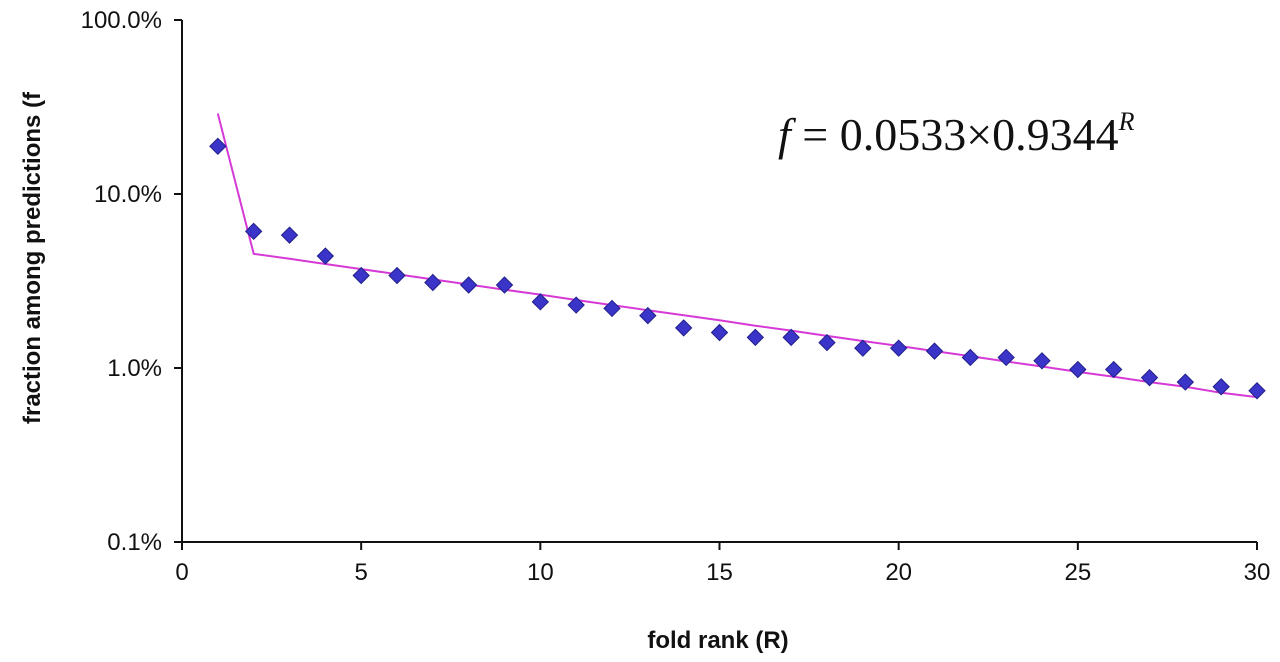 This screenshot has height=662, width=1280. I want to click on x-axis-title: fold rank (R), so click(717, 640).